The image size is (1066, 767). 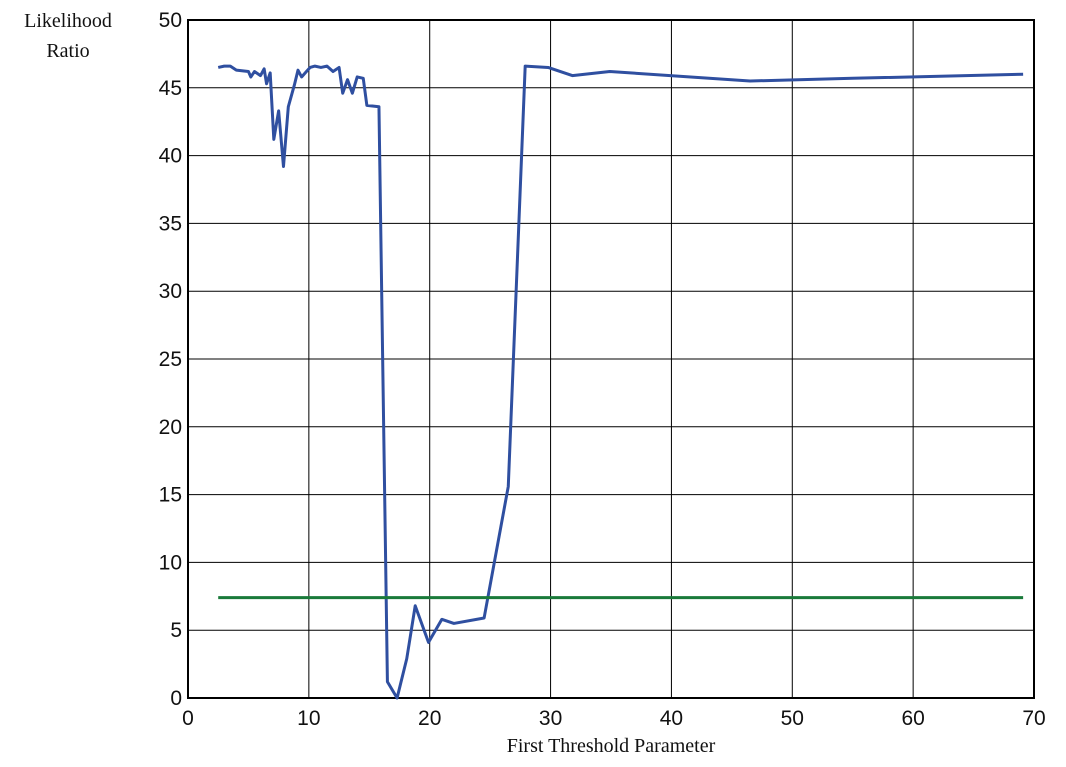 What do you see at coordinates (68, 36) in the screenshot?
I see `y-axis-label: Likelihood Ratio` at bounding box center [68, 36].